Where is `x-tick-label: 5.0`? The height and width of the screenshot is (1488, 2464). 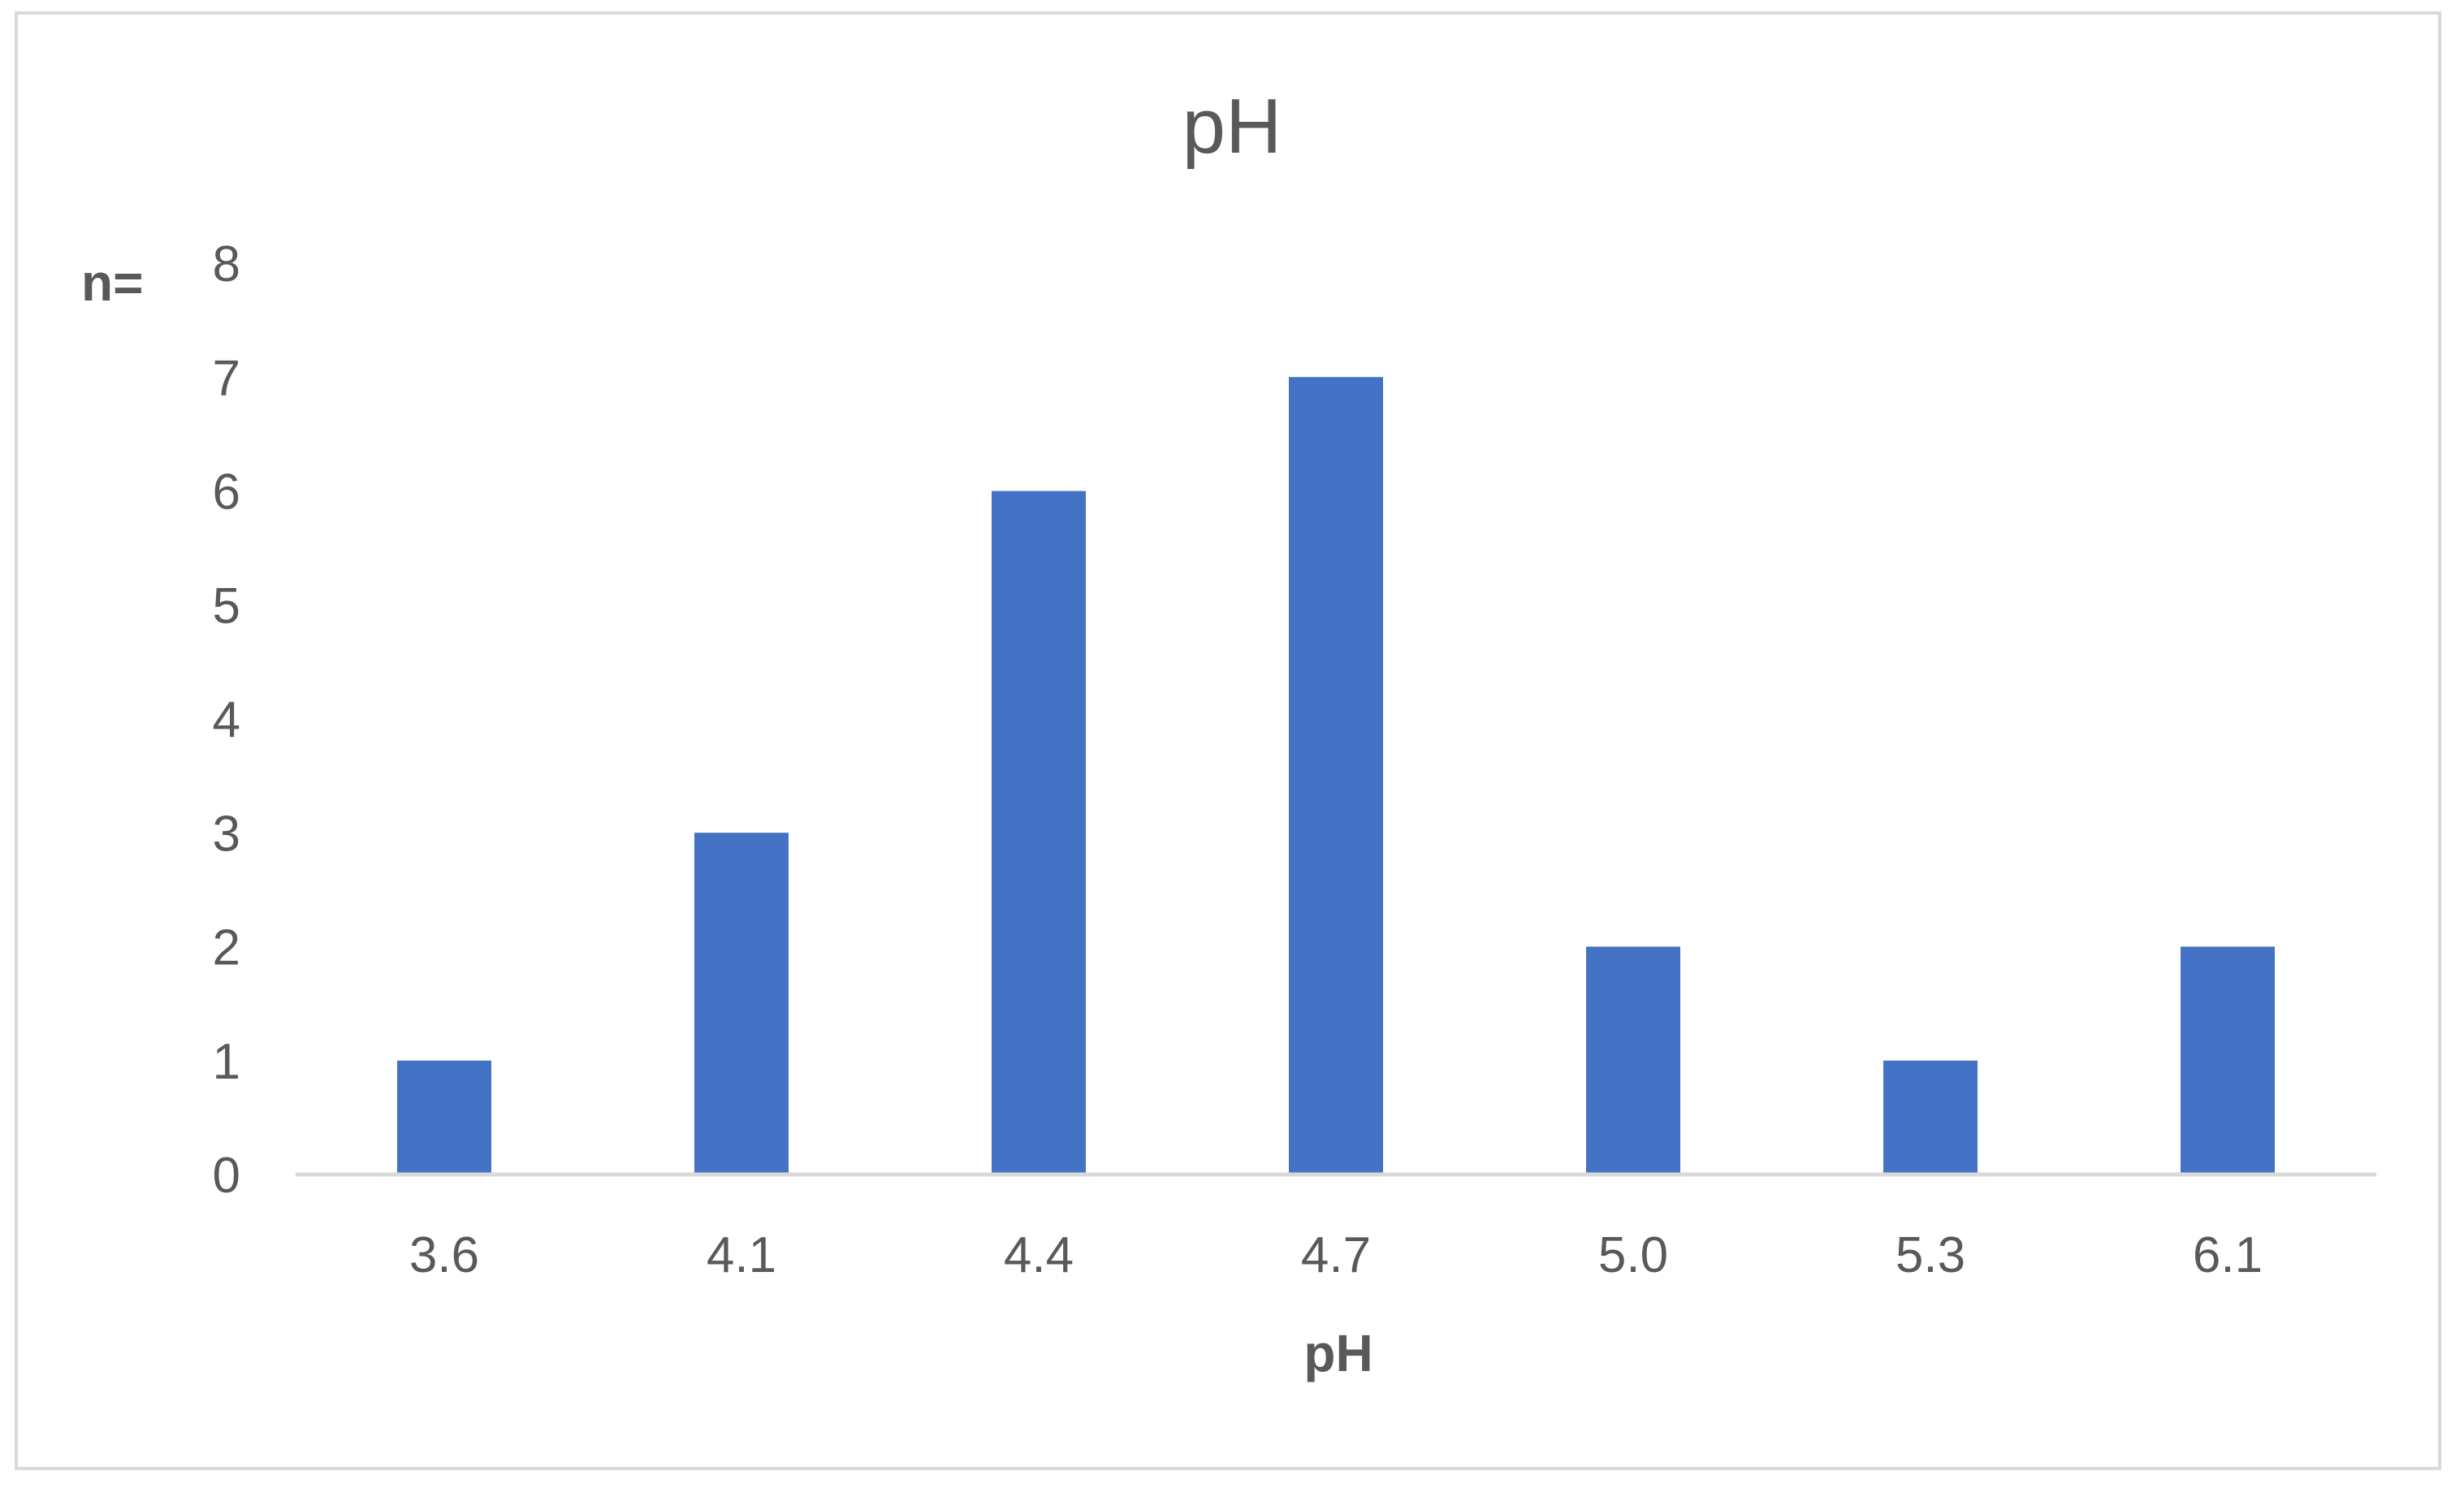 x-tick-label: 5.0 is located at coordinates (1633, 1255).